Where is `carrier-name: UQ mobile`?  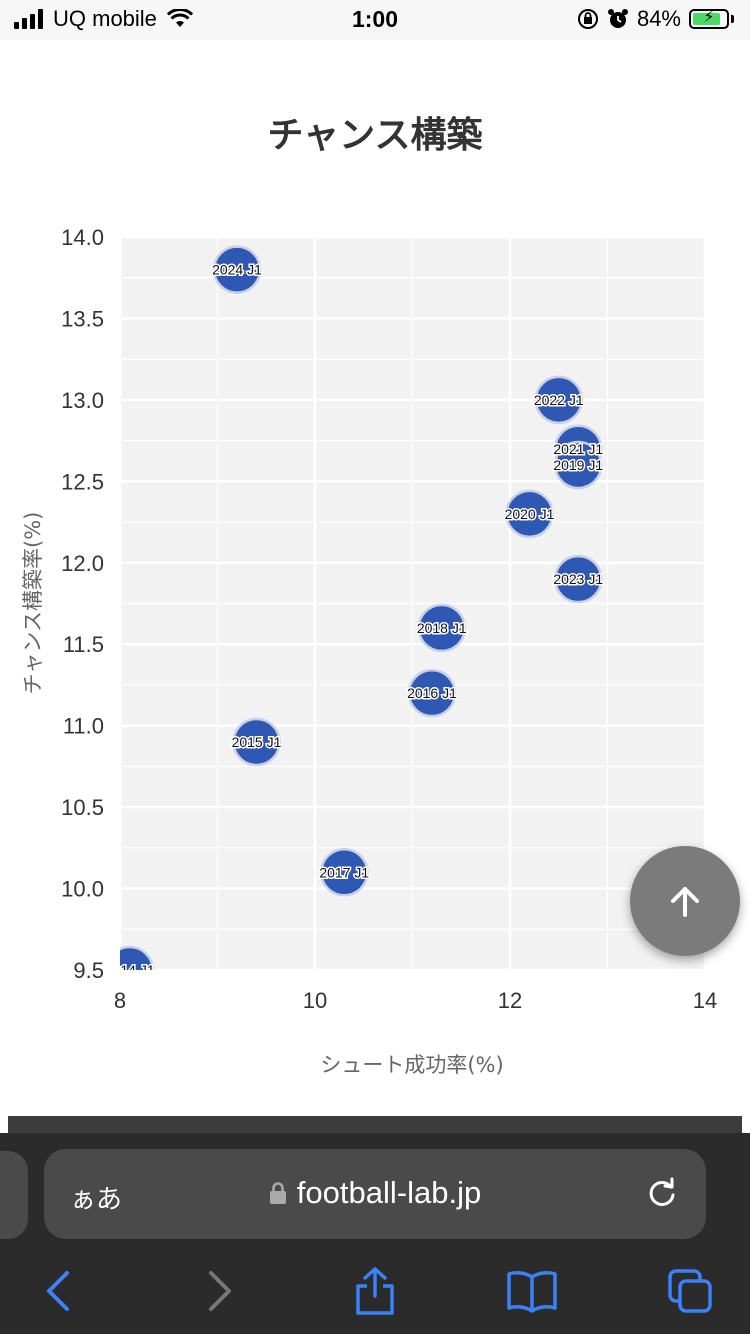
carrier-name: UQ mobile is located at coordinates (105, 18).